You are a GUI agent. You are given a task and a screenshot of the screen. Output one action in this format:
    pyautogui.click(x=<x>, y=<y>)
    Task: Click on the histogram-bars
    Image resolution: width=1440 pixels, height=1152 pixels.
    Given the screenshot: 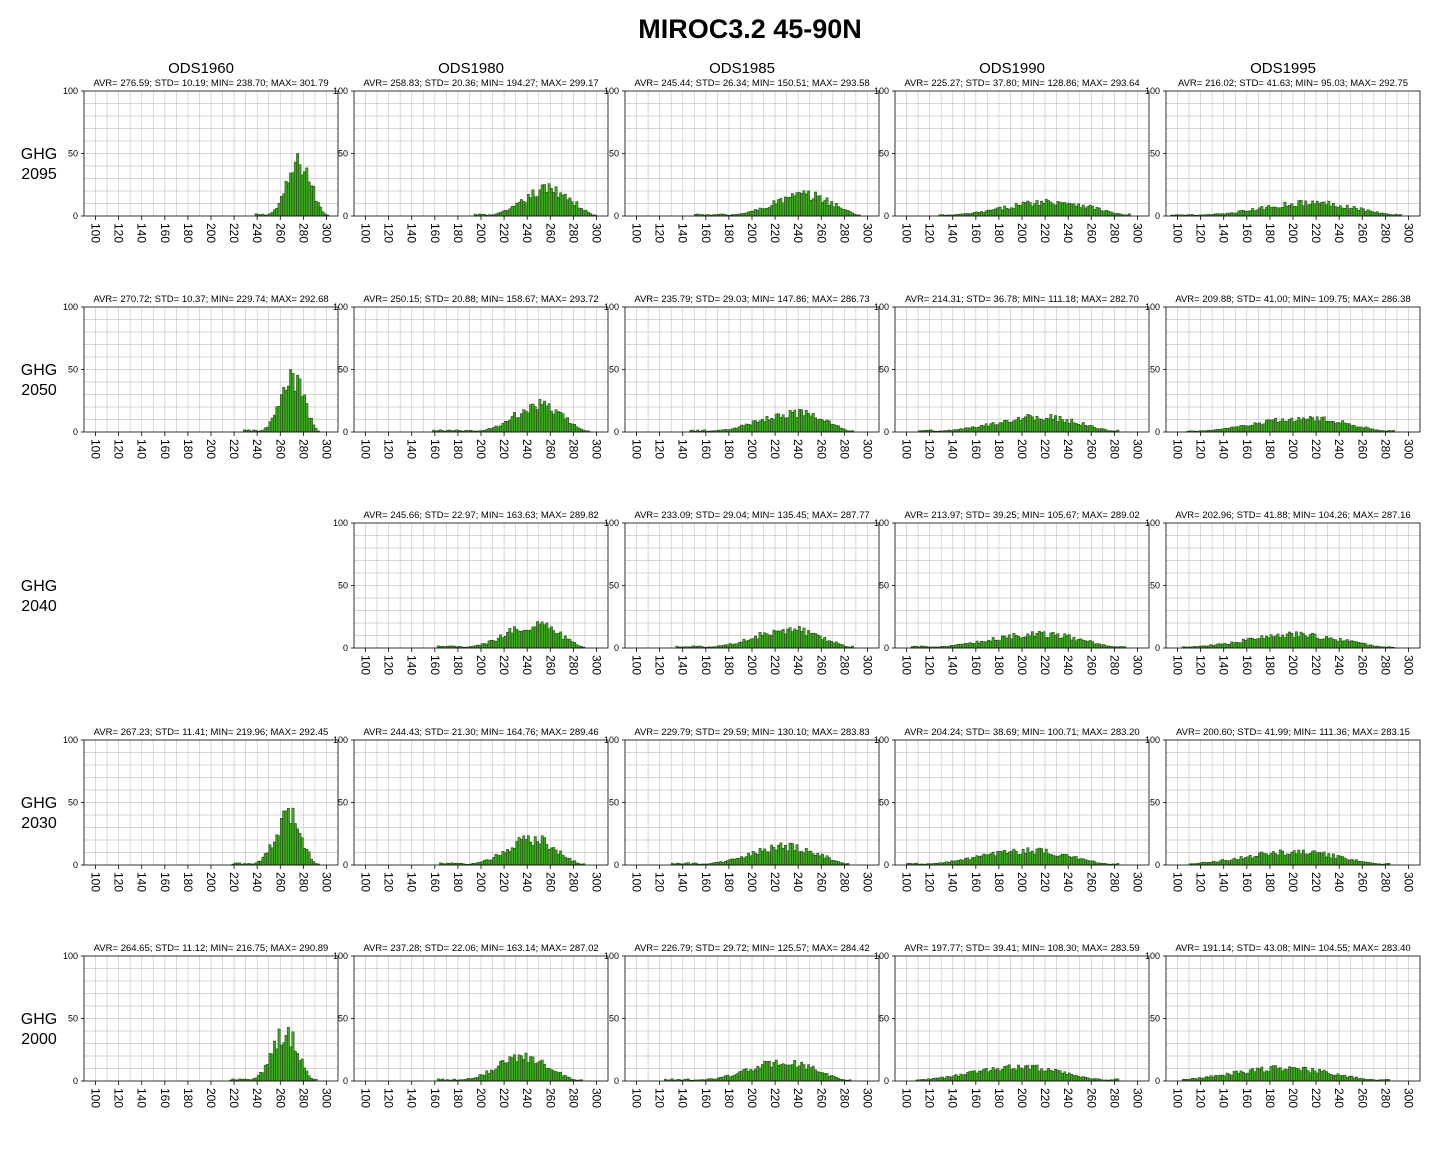 What is the action you would take?
    pyautogui.click(x=1286, y=1073)
    